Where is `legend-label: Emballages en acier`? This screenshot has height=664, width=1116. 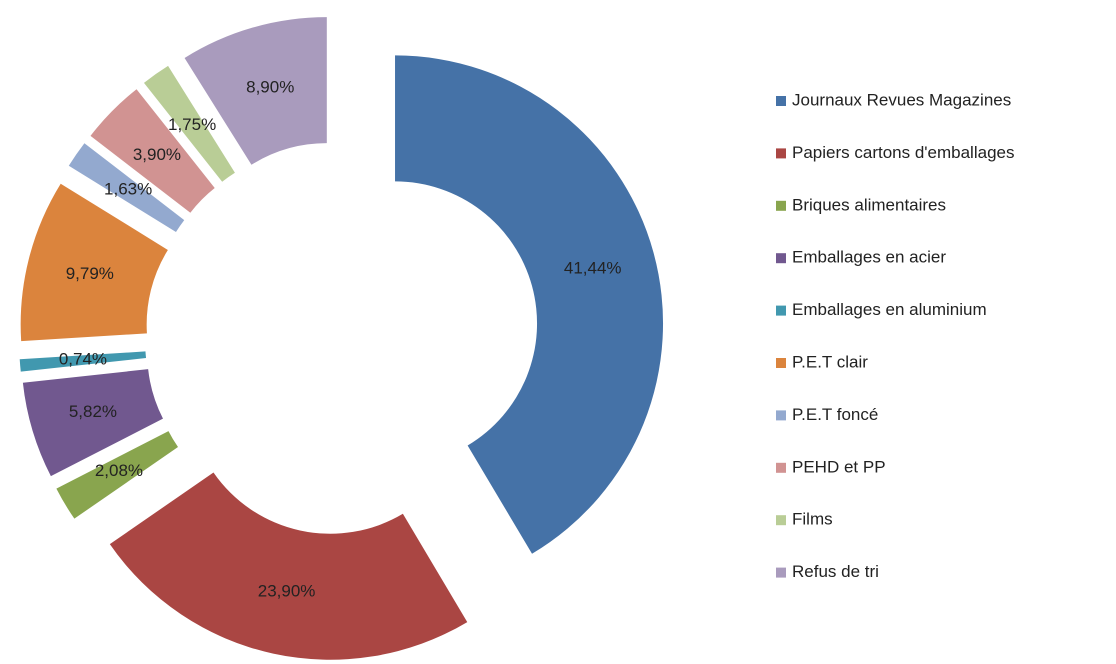
legend-label: Emballages en acier is located at coordinates (869, 257).